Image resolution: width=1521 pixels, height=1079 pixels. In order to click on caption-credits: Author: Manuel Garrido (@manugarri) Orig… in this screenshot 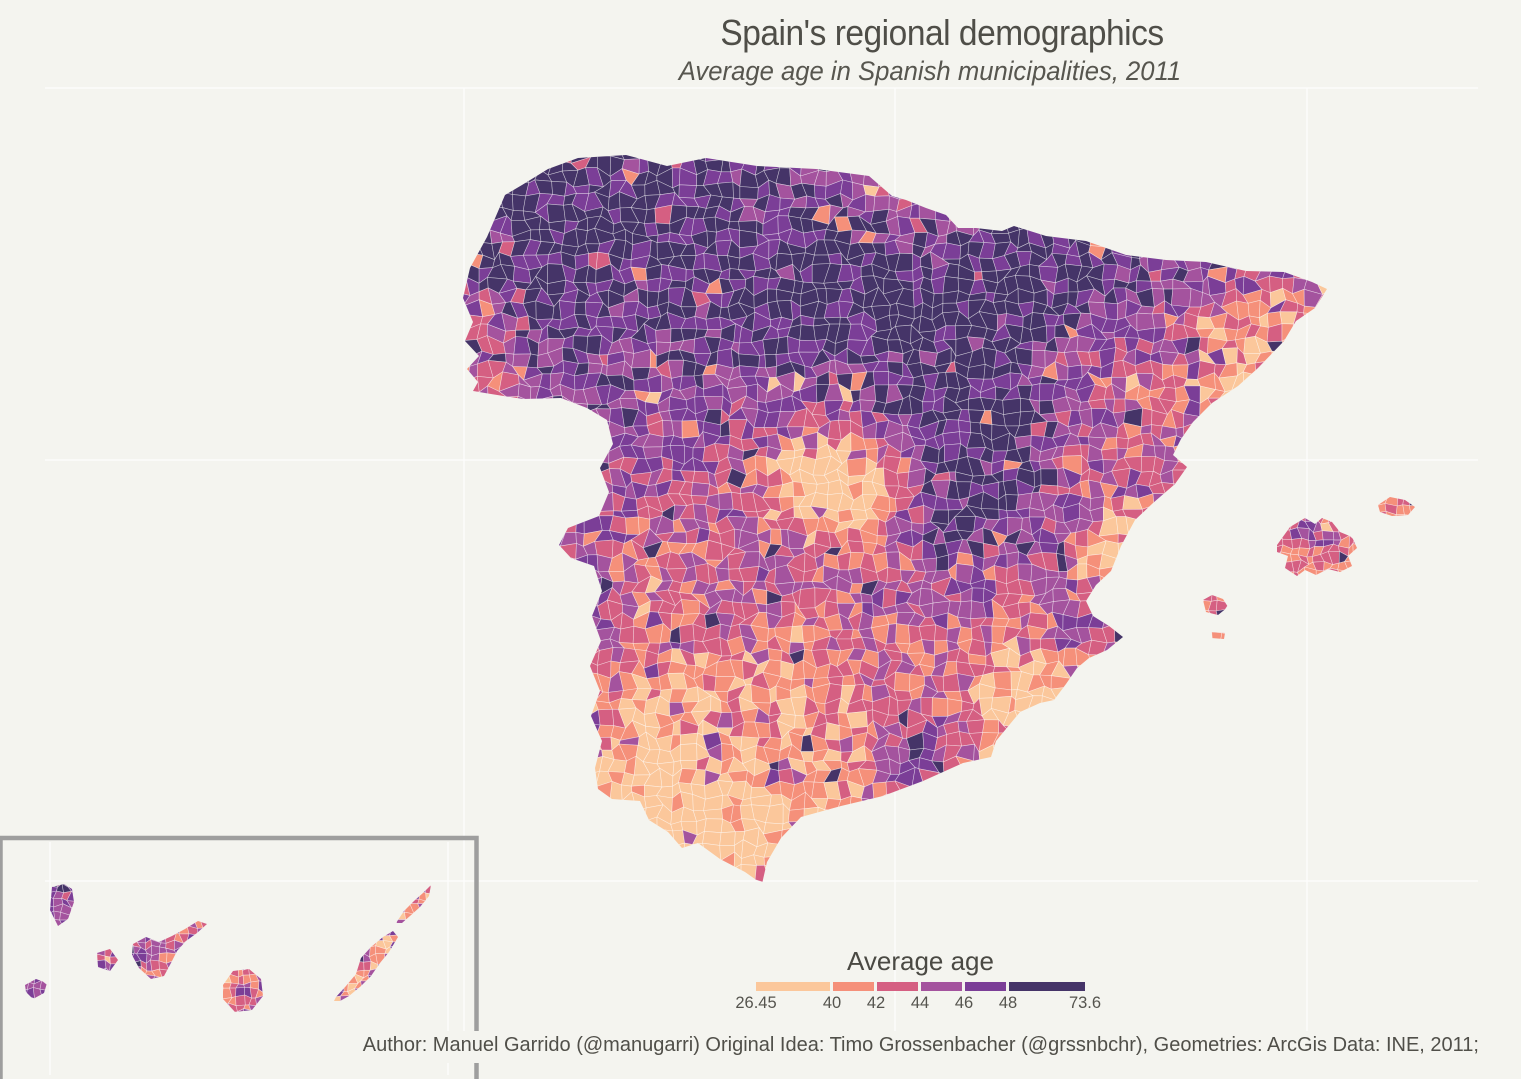, I will do `click(916, 1047)`.